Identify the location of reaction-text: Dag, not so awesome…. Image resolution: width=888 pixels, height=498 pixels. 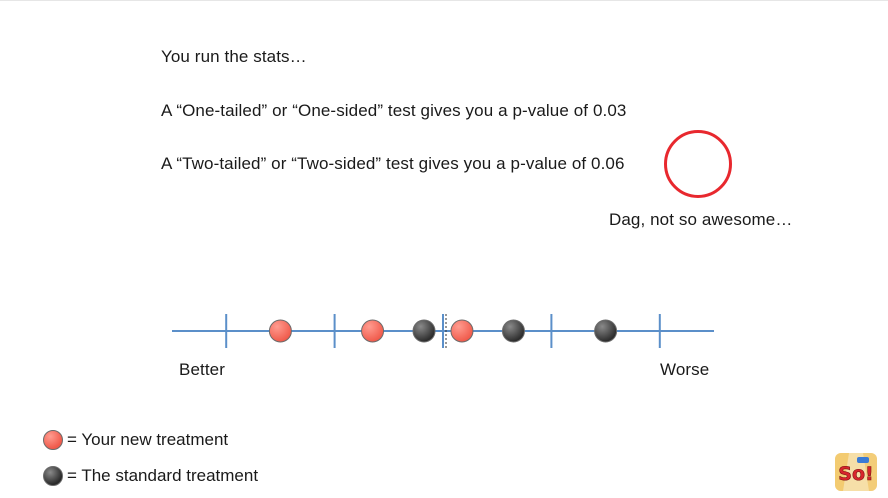
(701, 219).